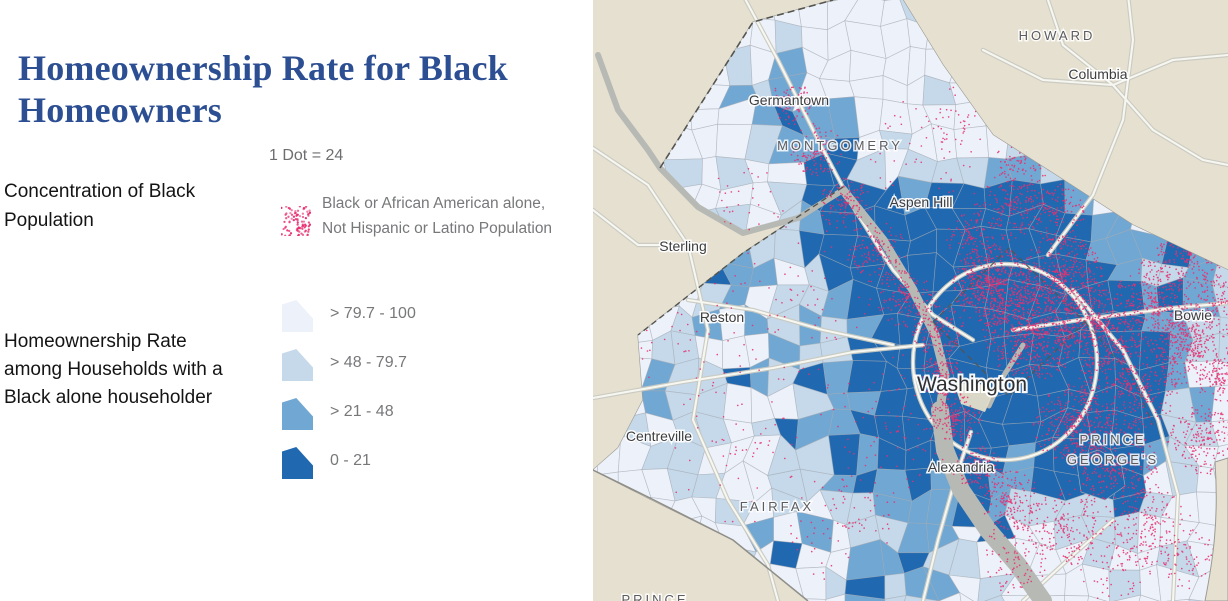 This screenshot has height=601, width=1228. Describe the element at coordinates (350, 460) in the screenshot. I see `class-label-4: 0 - 21` at that location.